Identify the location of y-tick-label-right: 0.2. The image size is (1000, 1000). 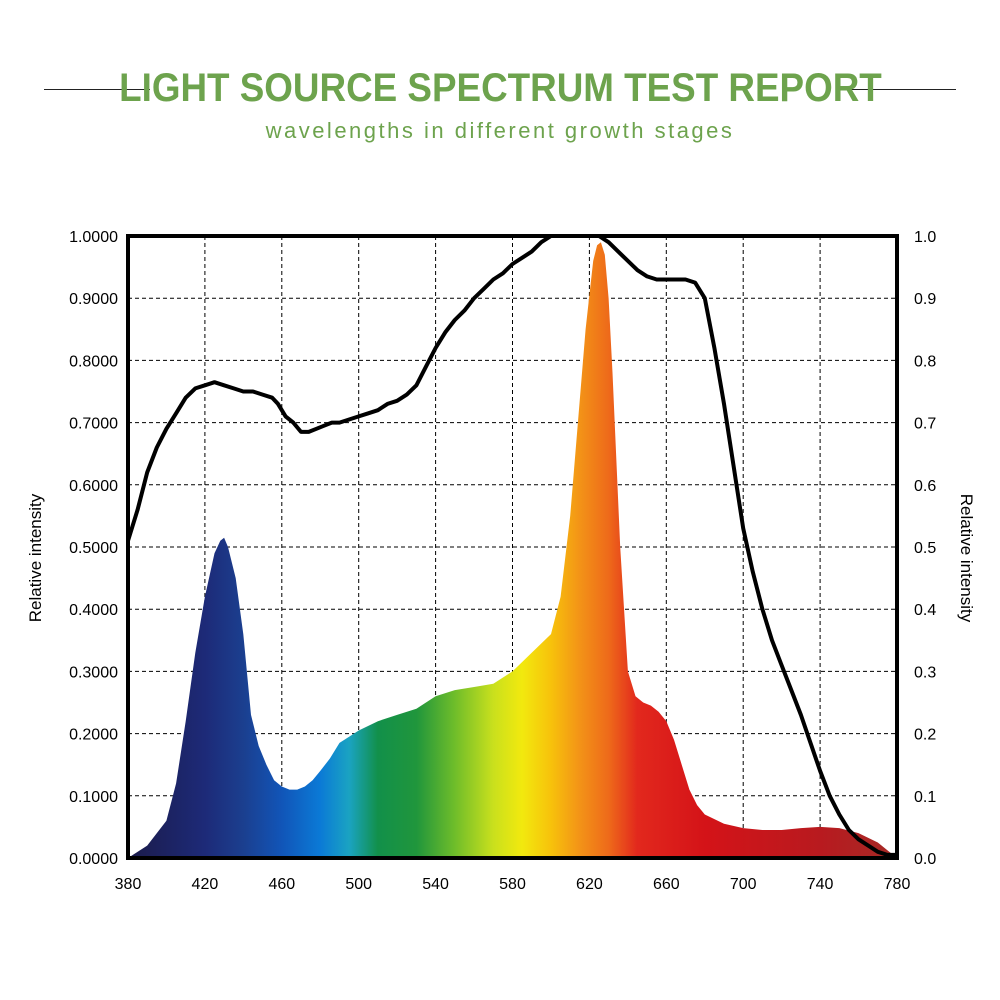
(925, 735).